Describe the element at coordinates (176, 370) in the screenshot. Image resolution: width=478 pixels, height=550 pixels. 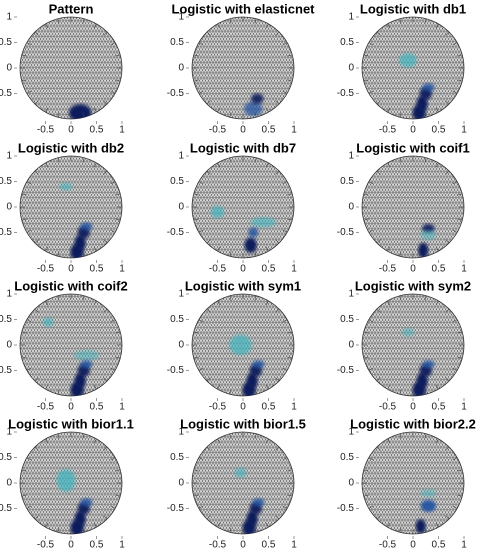
I see `y-tick-label: -0.5` at that location.